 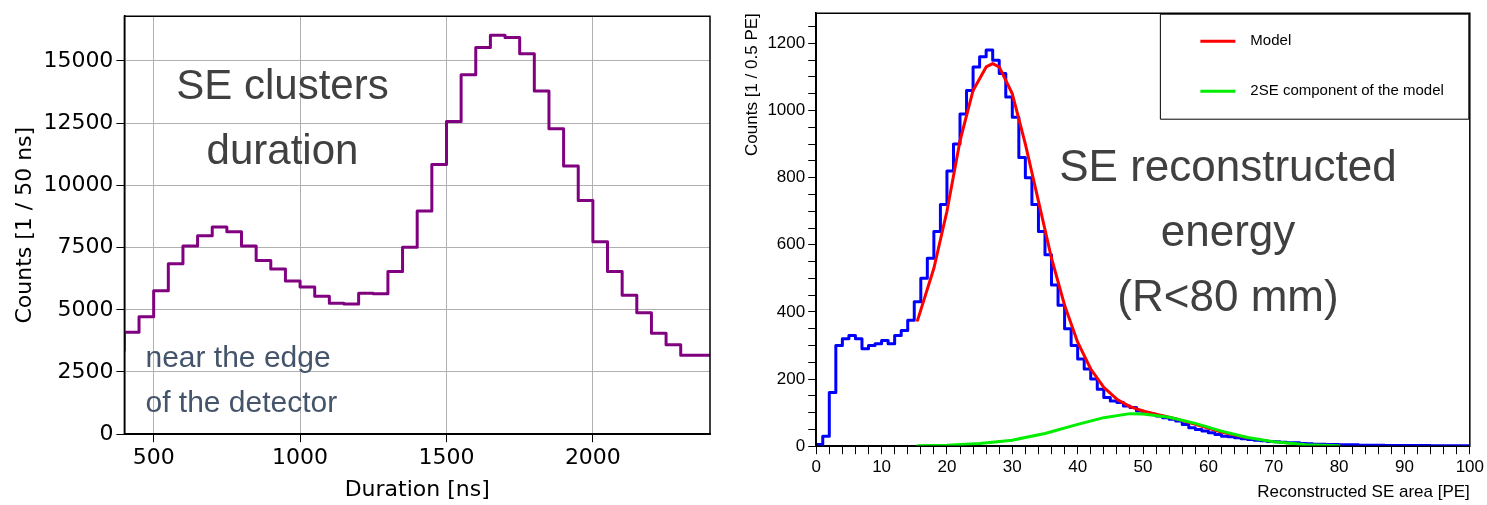 What do you see at coordinates (791, 244) in the screenshot?
I see `y-tick-label: 600` at bounding box center [791, 244].